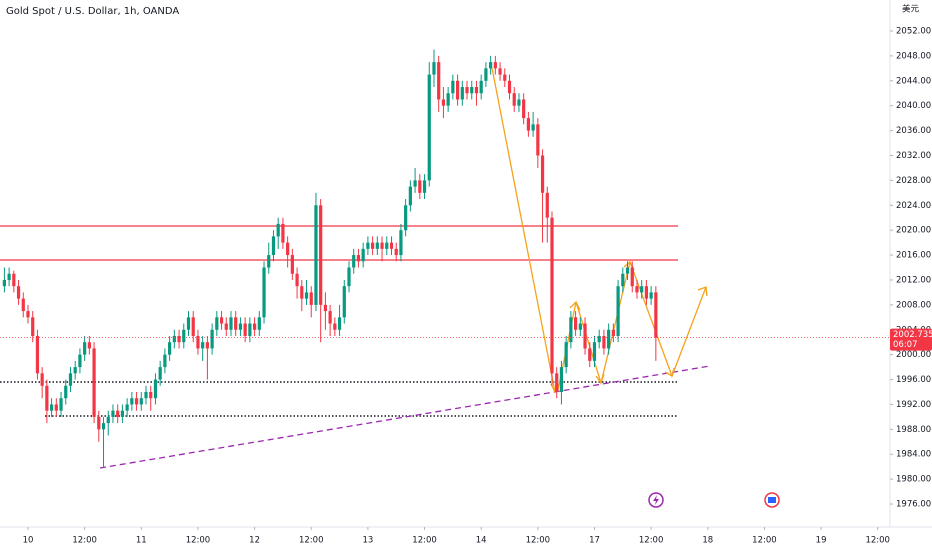 The width and height of the screenshot is (932, 550). Describe the element at coordinates (367, 541) in the screenshot. I see `x-tick-label: 13` at that location.